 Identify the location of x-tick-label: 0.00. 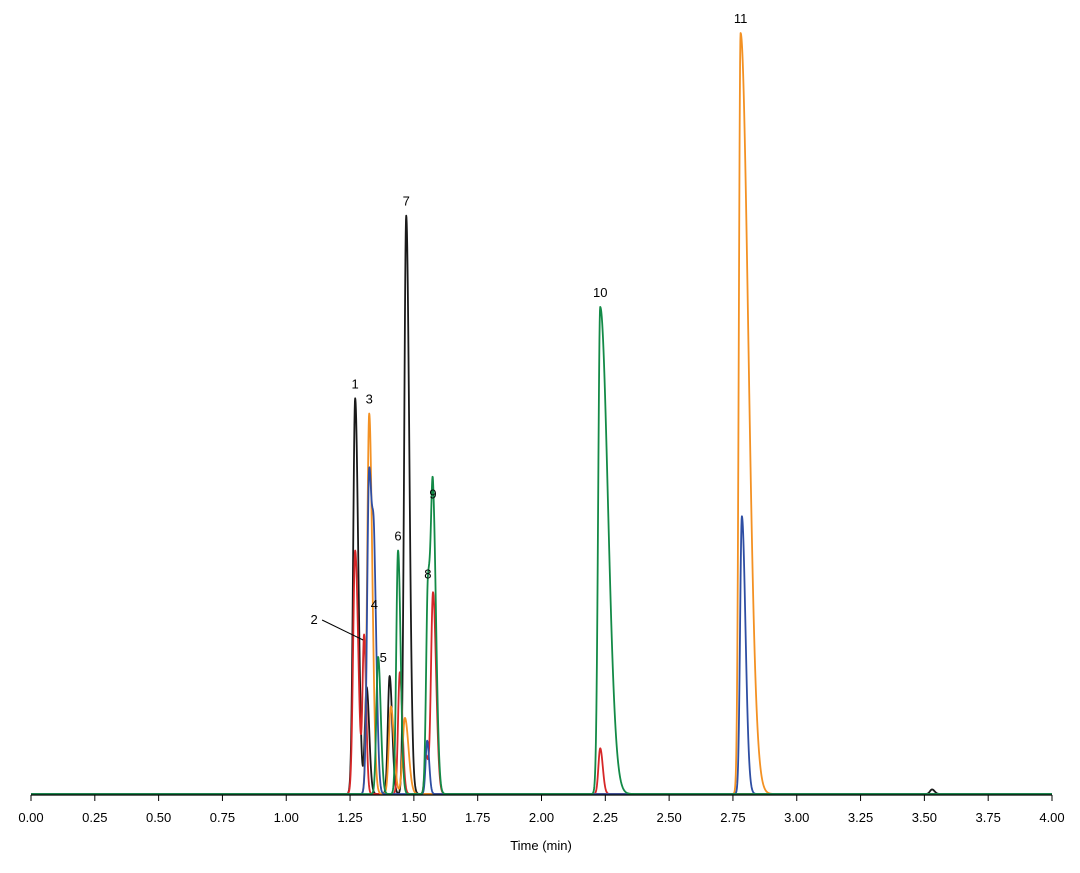
(30, 817).